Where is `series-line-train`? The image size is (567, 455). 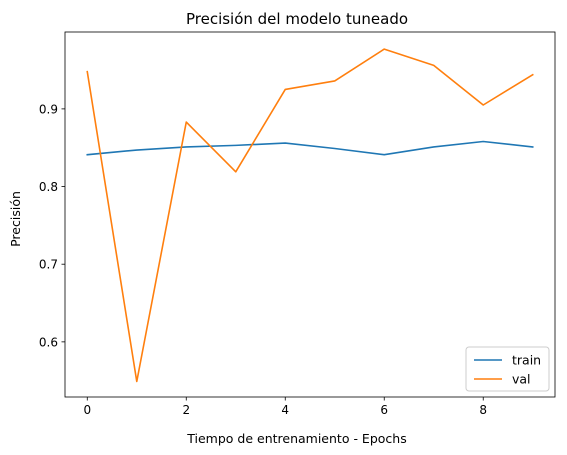
series-line-train is located at coordinates (310, 148).